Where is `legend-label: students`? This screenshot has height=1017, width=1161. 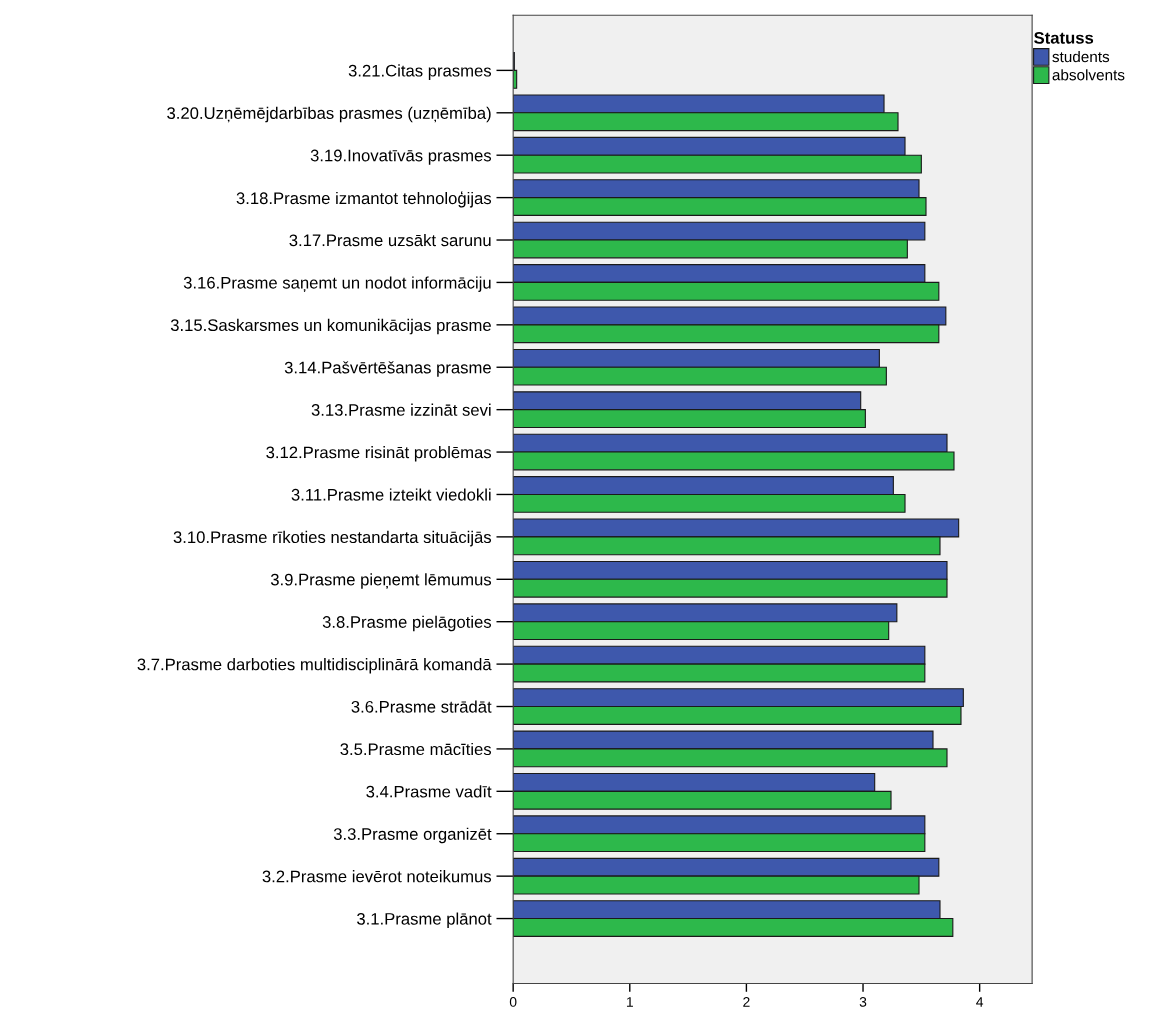 legend-label: students is located at coordinates (1081, 56).